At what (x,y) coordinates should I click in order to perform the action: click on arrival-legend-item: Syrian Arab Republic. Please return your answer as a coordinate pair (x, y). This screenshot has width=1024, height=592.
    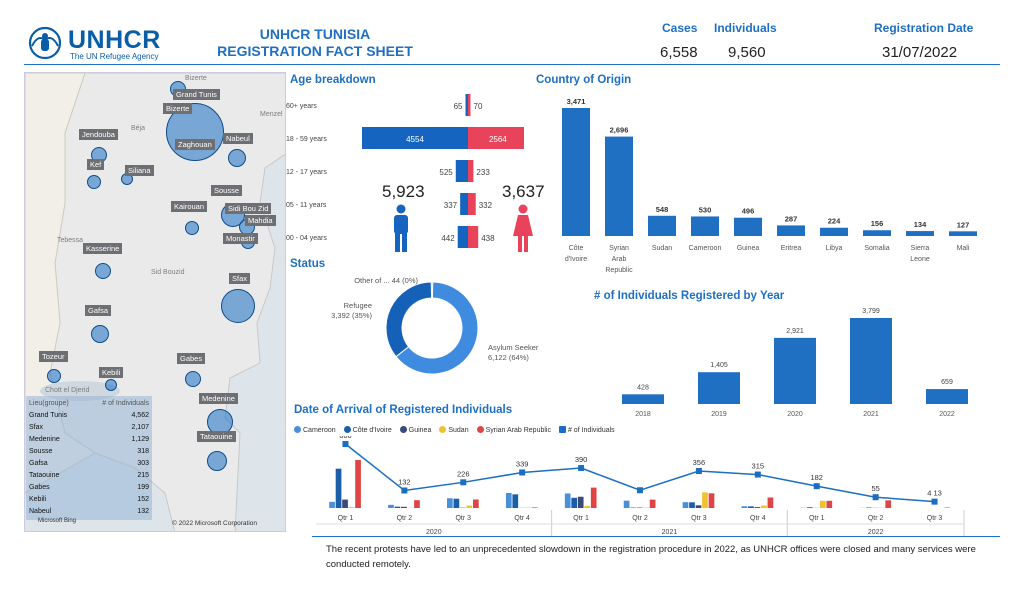
    Looking at the image, I should click on (513, 430).